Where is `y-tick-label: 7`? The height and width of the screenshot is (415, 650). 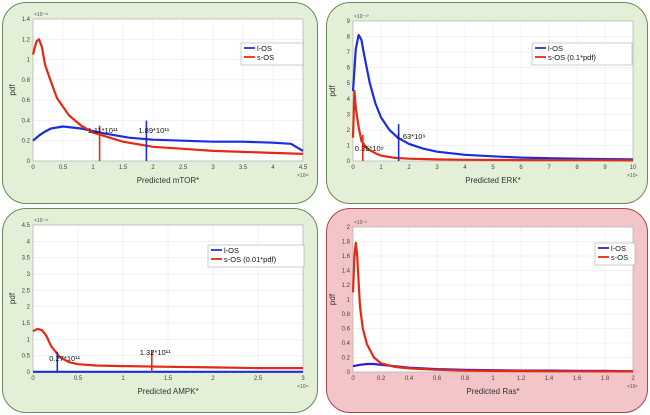 y-tick-label: 7 is located at coordinates (349, 53).